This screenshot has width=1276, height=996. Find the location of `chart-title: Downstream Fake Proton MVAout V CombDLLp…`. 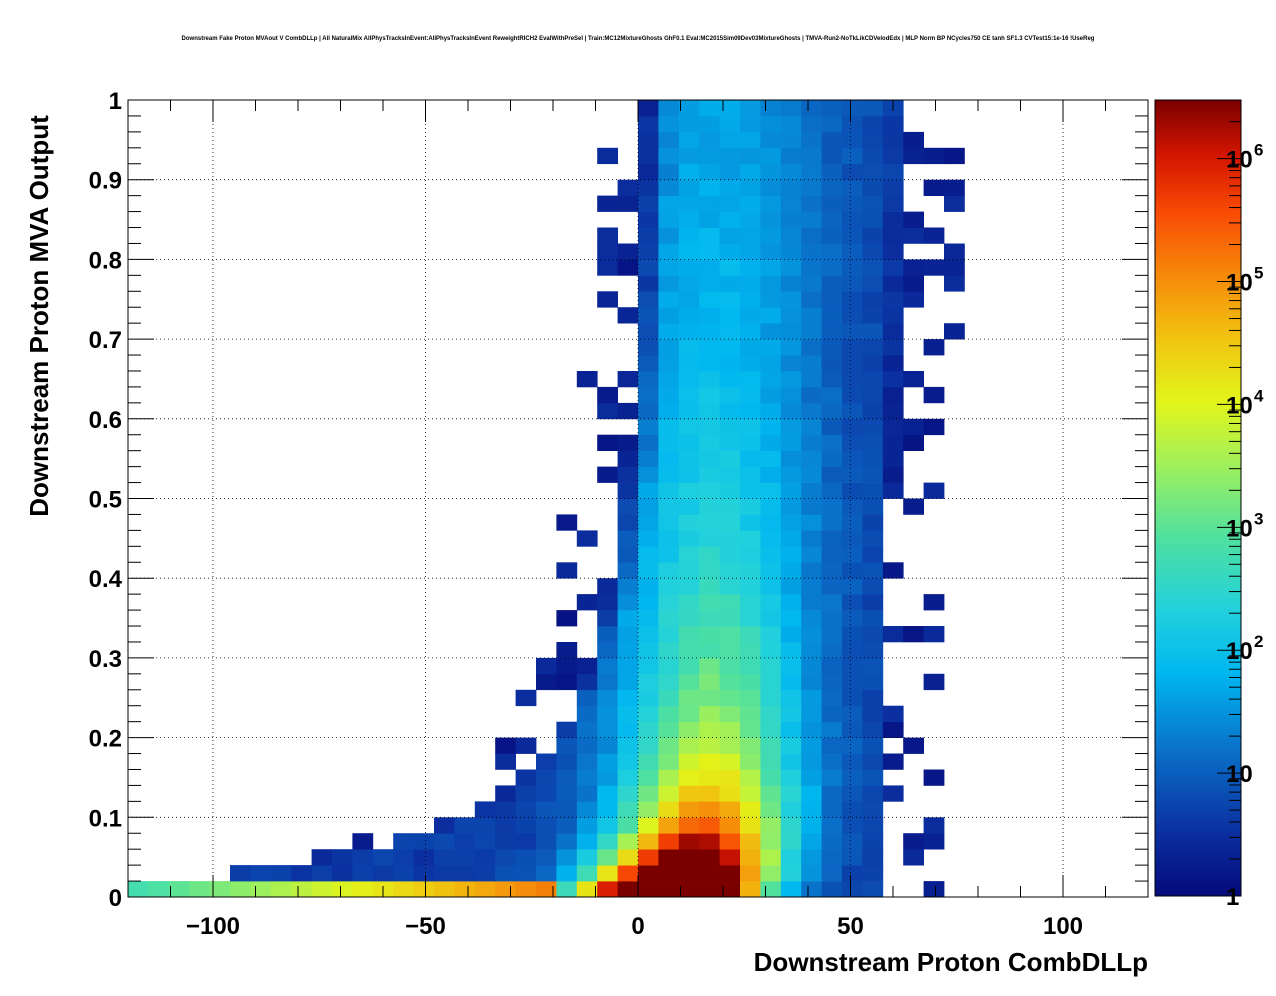

chart-title: Downstream Fake Proton MVAout V CombDLLp… is located at coordinates (638, 39).